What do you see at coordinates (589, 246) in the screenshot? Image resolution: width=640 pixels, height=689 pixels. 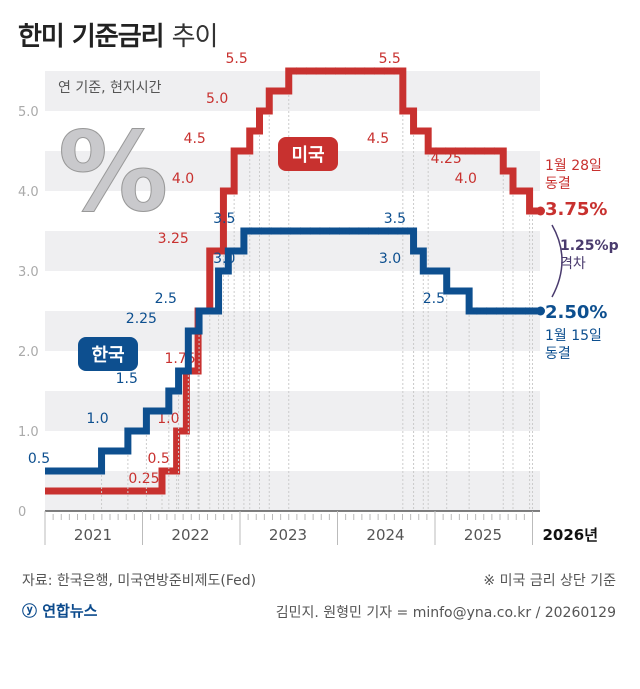 I see `gap-value: 1.25%p` at bounding box center [589, 246].